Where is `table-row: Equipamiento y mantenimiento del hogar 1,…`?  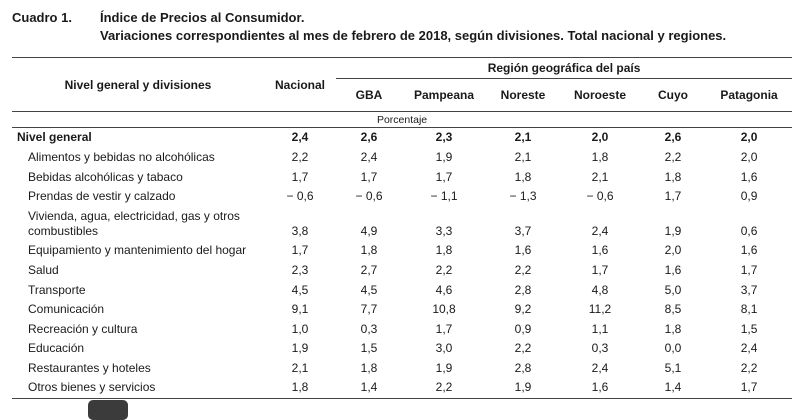
table-row: Equipamiento y mantenimiento del hogar 1,… is located at coordinates (402, 251).